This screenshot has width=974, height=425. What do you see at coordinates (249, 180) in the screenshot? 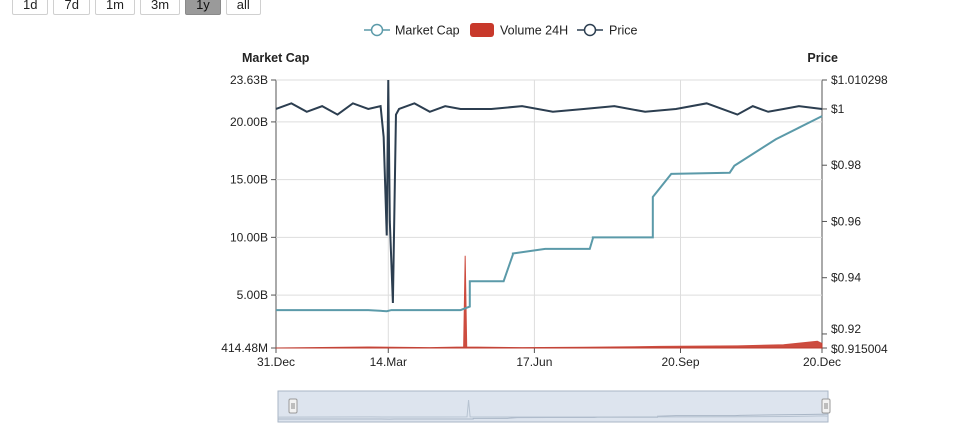
I see `left-tick-label: 15.00B` at bounding box center [249, 180].